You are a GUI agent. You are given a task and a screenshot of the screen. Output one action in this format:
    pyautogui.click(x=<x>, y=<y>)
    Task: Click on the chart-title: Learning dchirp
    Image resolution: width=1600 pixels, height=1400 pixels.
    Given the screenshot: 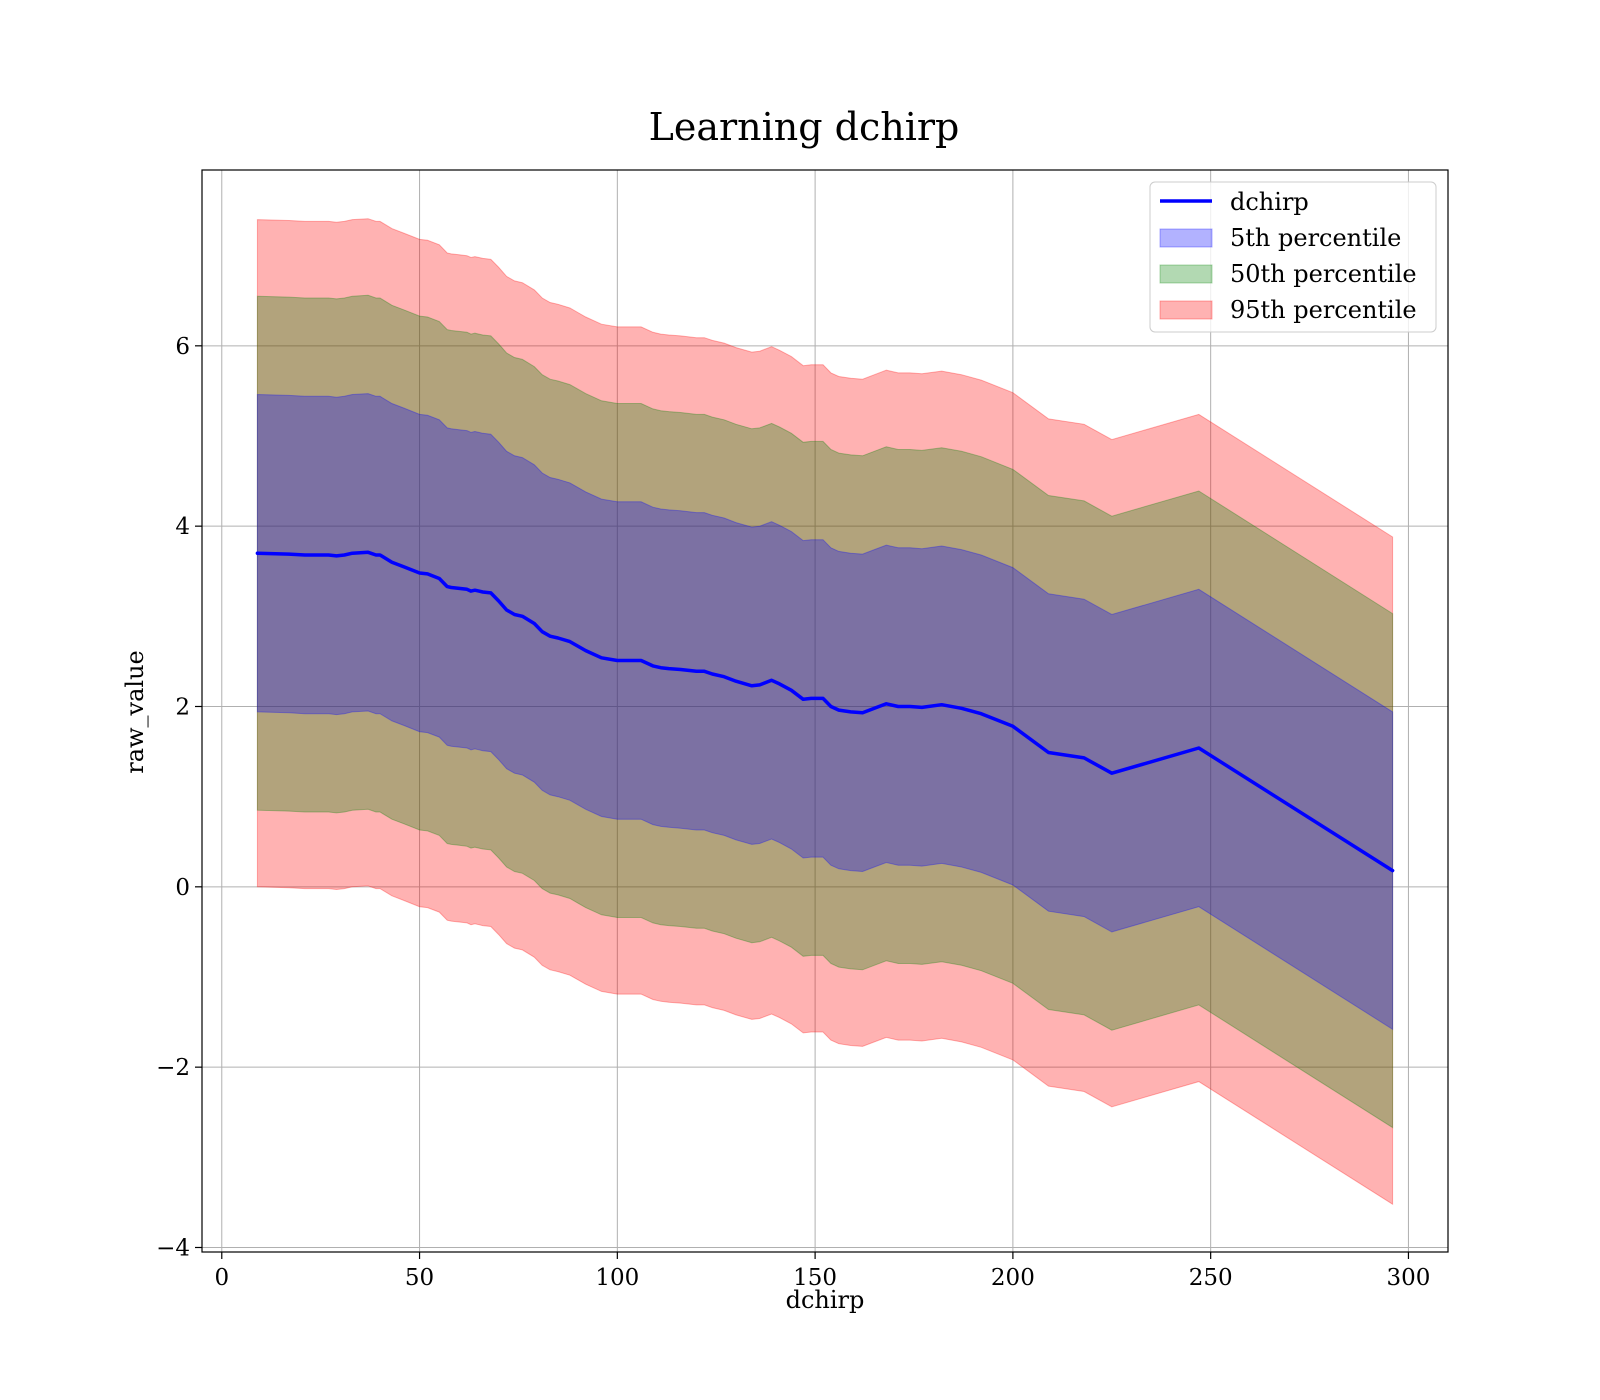 What is the action you would take?
    pyautogui.click(x=804, y=127)
    